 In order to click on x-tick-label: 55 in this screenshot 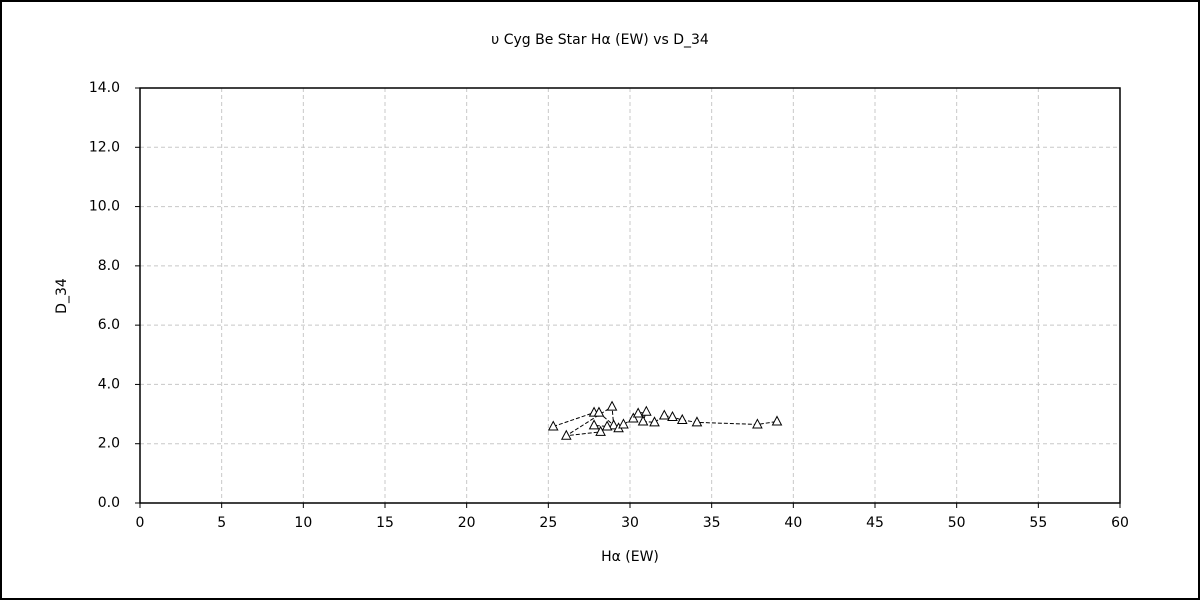, I will do `click(1038, 523)`.